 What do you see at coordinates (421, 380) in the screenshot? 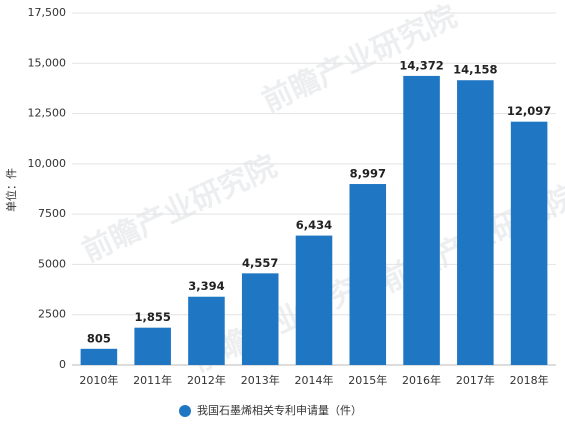
I see `x-tick-label: 2016年` at bounding box center [421, 380].